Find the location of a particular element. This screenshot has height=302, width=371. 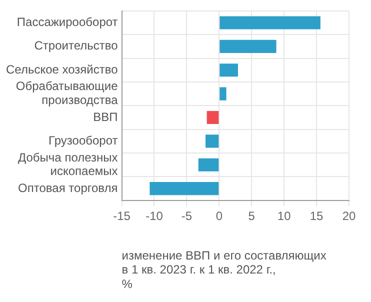

y-tick-label: Обрабатывающие производства is located at coordinates (67, 93).